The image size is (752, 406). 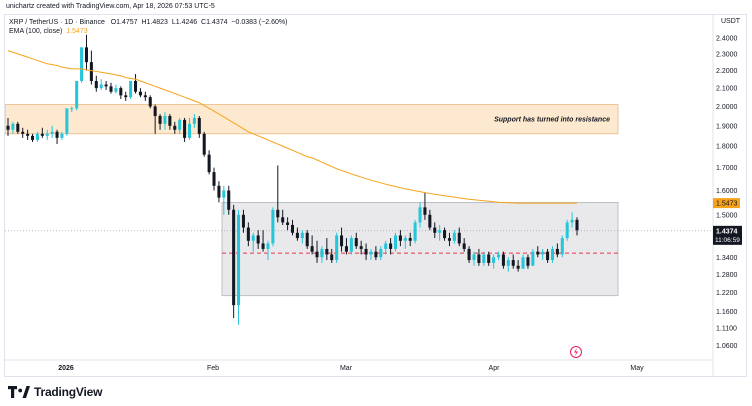 I want to click on currency-label: USDT, so click(x=731, y=21).